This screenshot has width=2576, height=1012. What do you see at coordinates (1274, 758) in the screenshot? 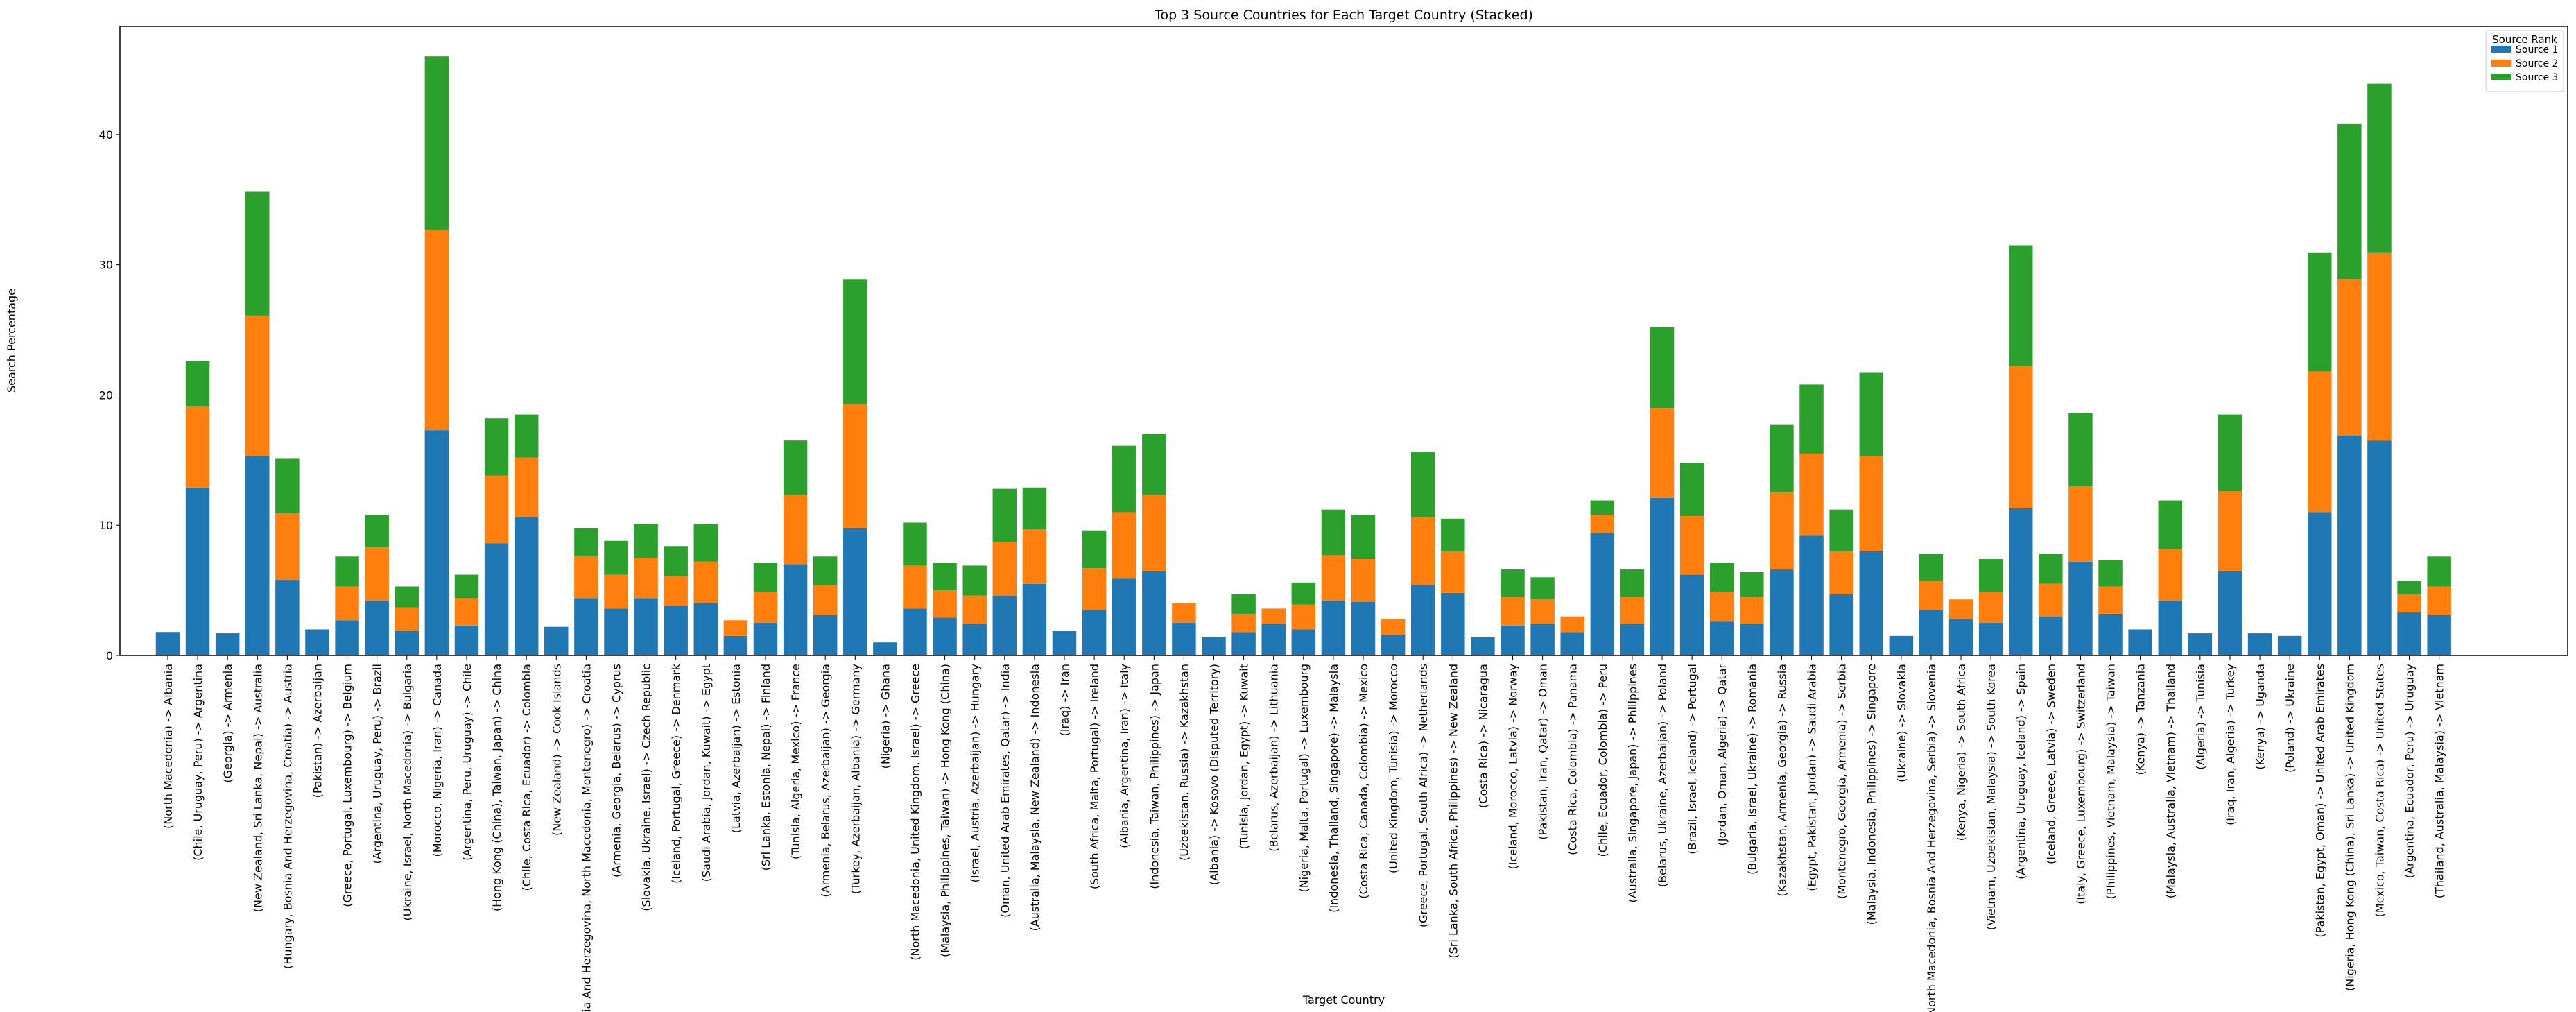
I see `x-tick-label: (Belarus, Azerbaijan) -> Lithuania` at bounding box center [1274, 758].